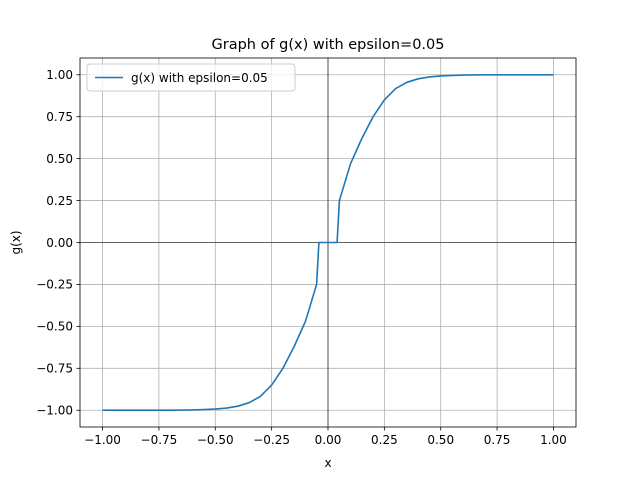  What do you see at coordinates (59, 75) in the screenshot?
I see `y-tick-label: 1.00` at bounding box center [59, 75].